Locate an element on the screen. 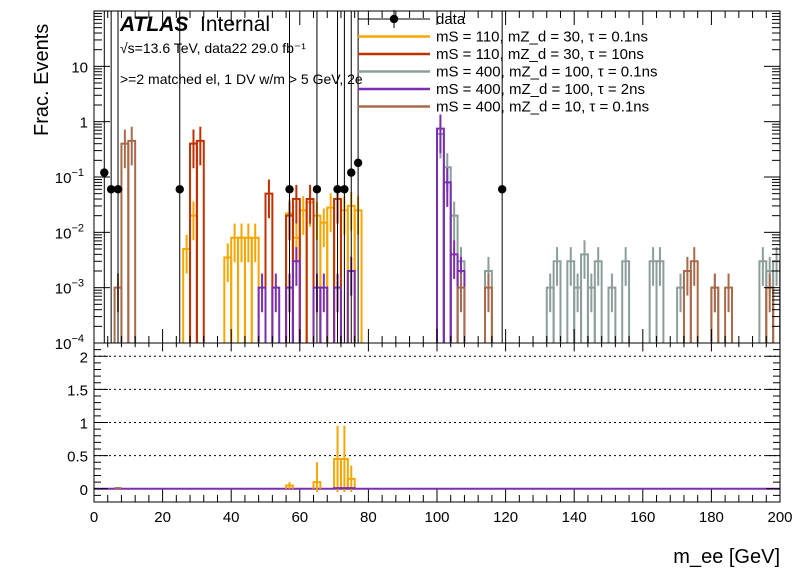 Image resolution: width=796 pixels, height=572 pixels. x-axis-title: m_ee [GeV] is located at coordinates (726, 557).